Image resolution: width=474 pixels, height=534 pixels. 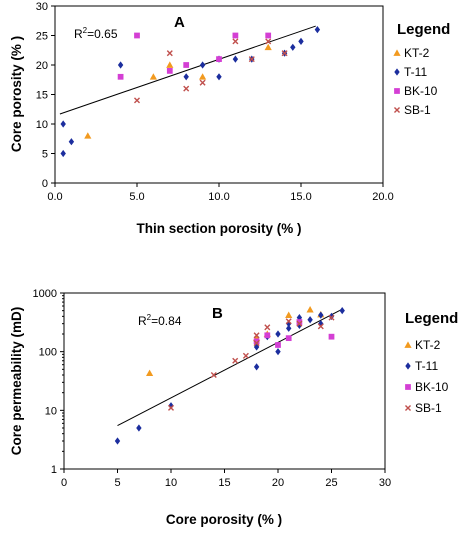 What do you see at coordinates (171, 483) in the screenshot?
I see `x-tick-label: 10` at bounding box center [171, 483].